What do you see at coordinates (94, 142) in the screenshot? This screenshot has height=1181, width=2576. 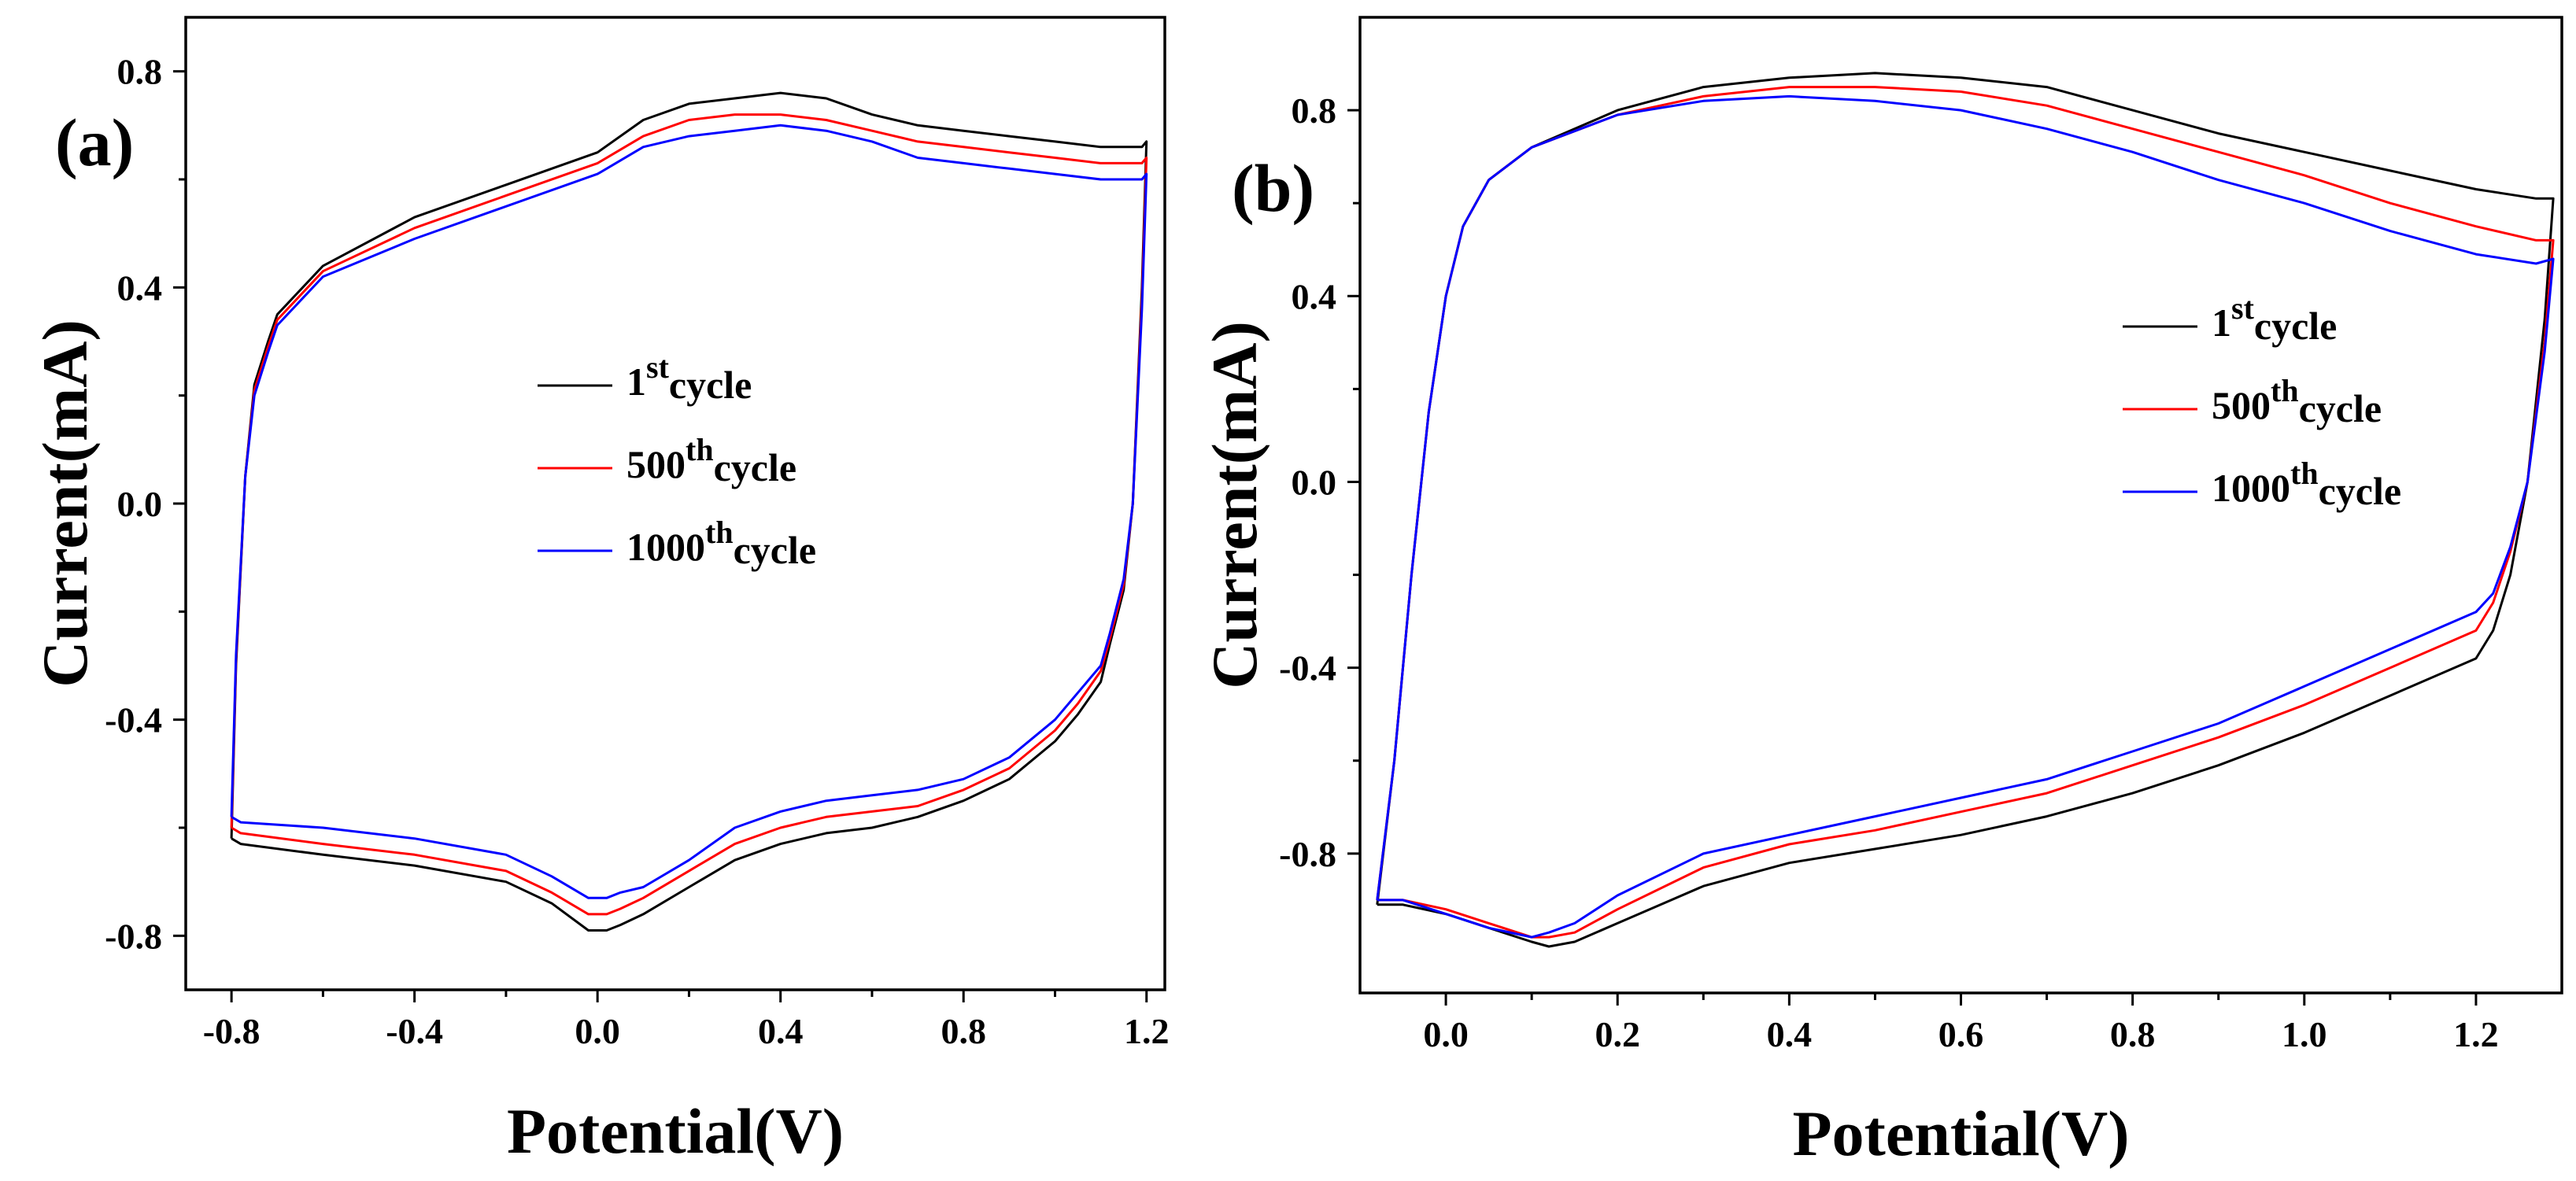 I see `panel-label: (a)` at bounding box center [94, 142].